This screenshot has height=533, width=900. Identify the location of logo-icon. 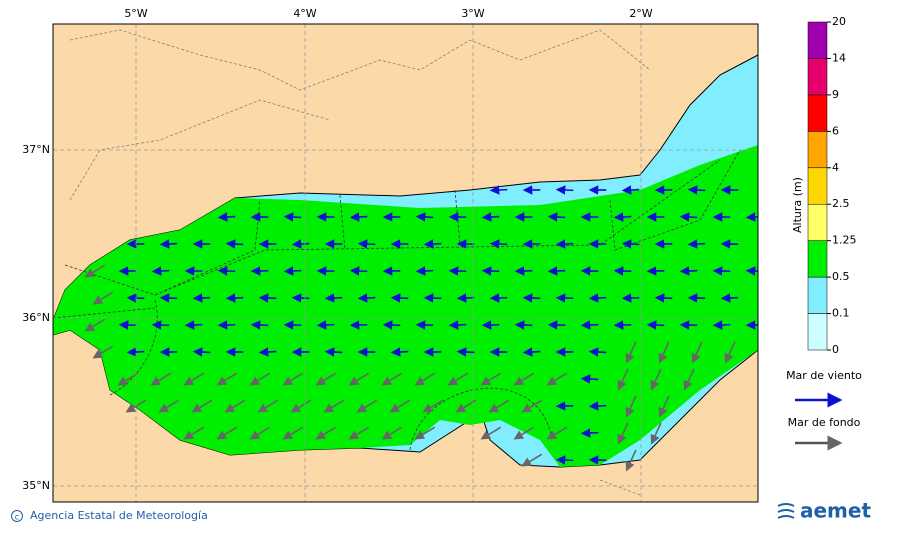
(786, 511).